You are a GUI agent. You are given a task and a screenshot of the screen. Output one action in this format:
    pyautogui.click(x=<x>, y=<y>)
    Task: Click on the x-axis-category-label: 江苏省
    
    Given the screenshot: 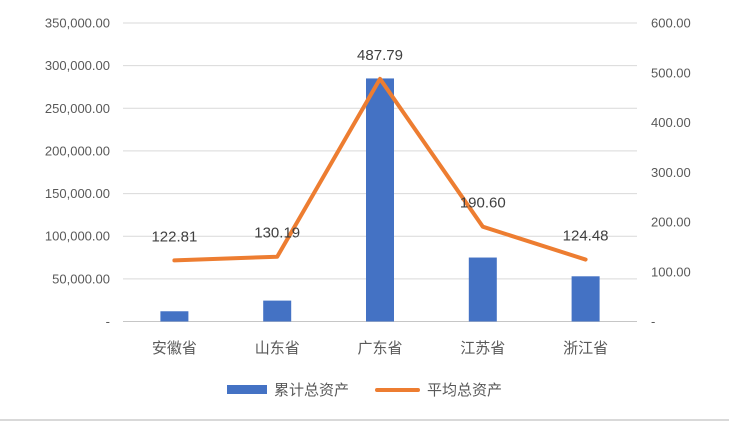 What is the action you would take?
    pyautogui.click(x=482, y=348)
    